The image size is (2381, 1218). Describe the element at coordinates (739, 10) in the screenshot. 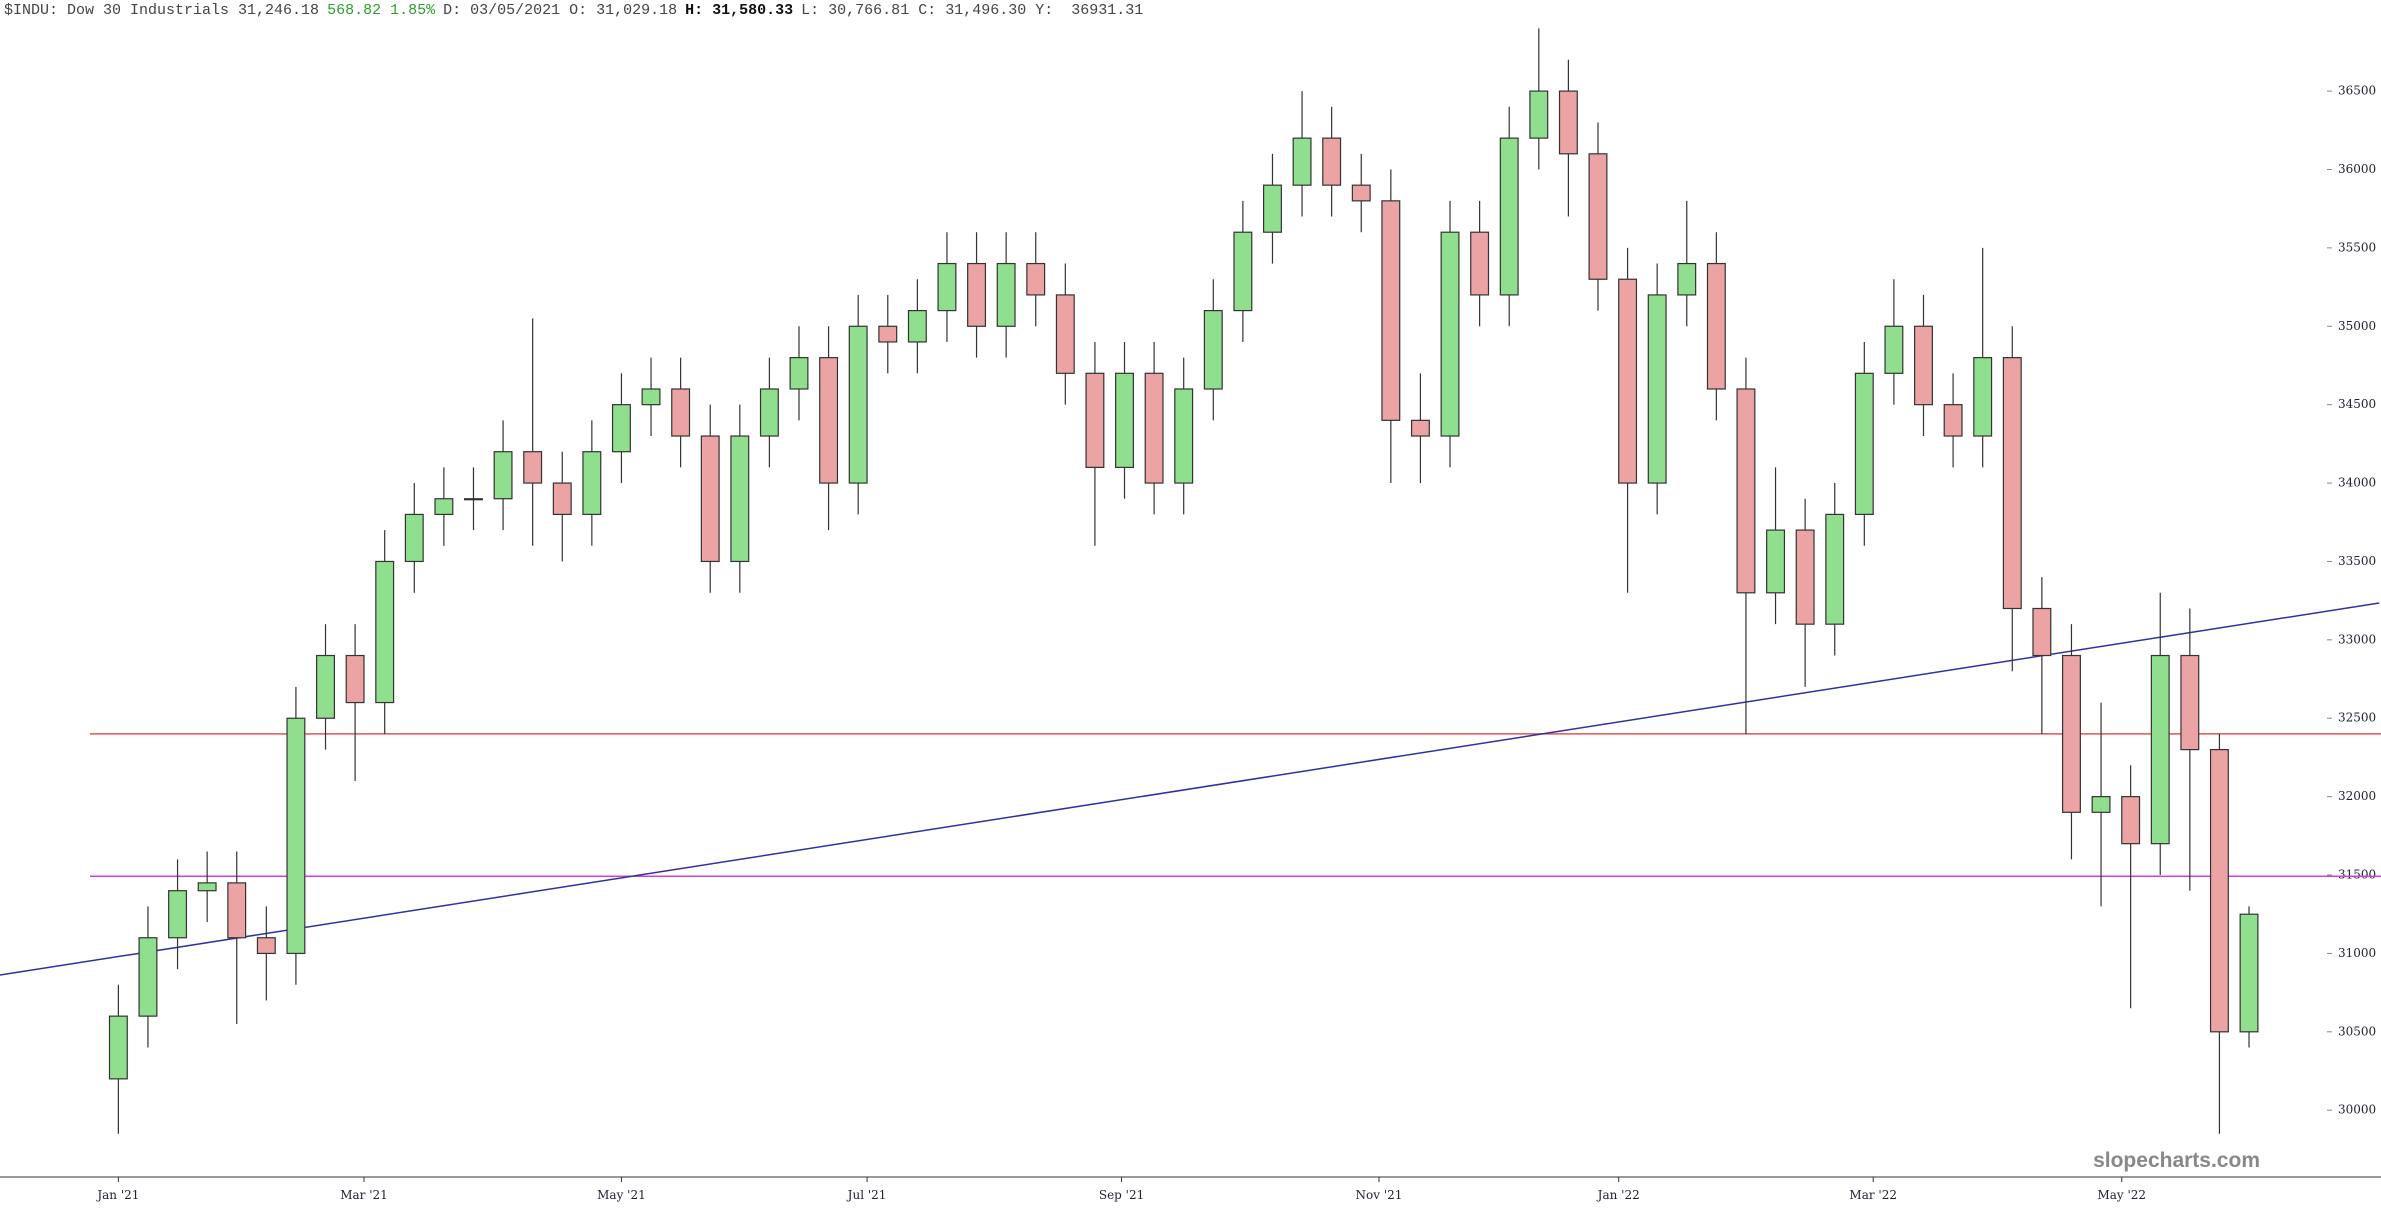

I see `header-item: H: 31,580.33` at that location.